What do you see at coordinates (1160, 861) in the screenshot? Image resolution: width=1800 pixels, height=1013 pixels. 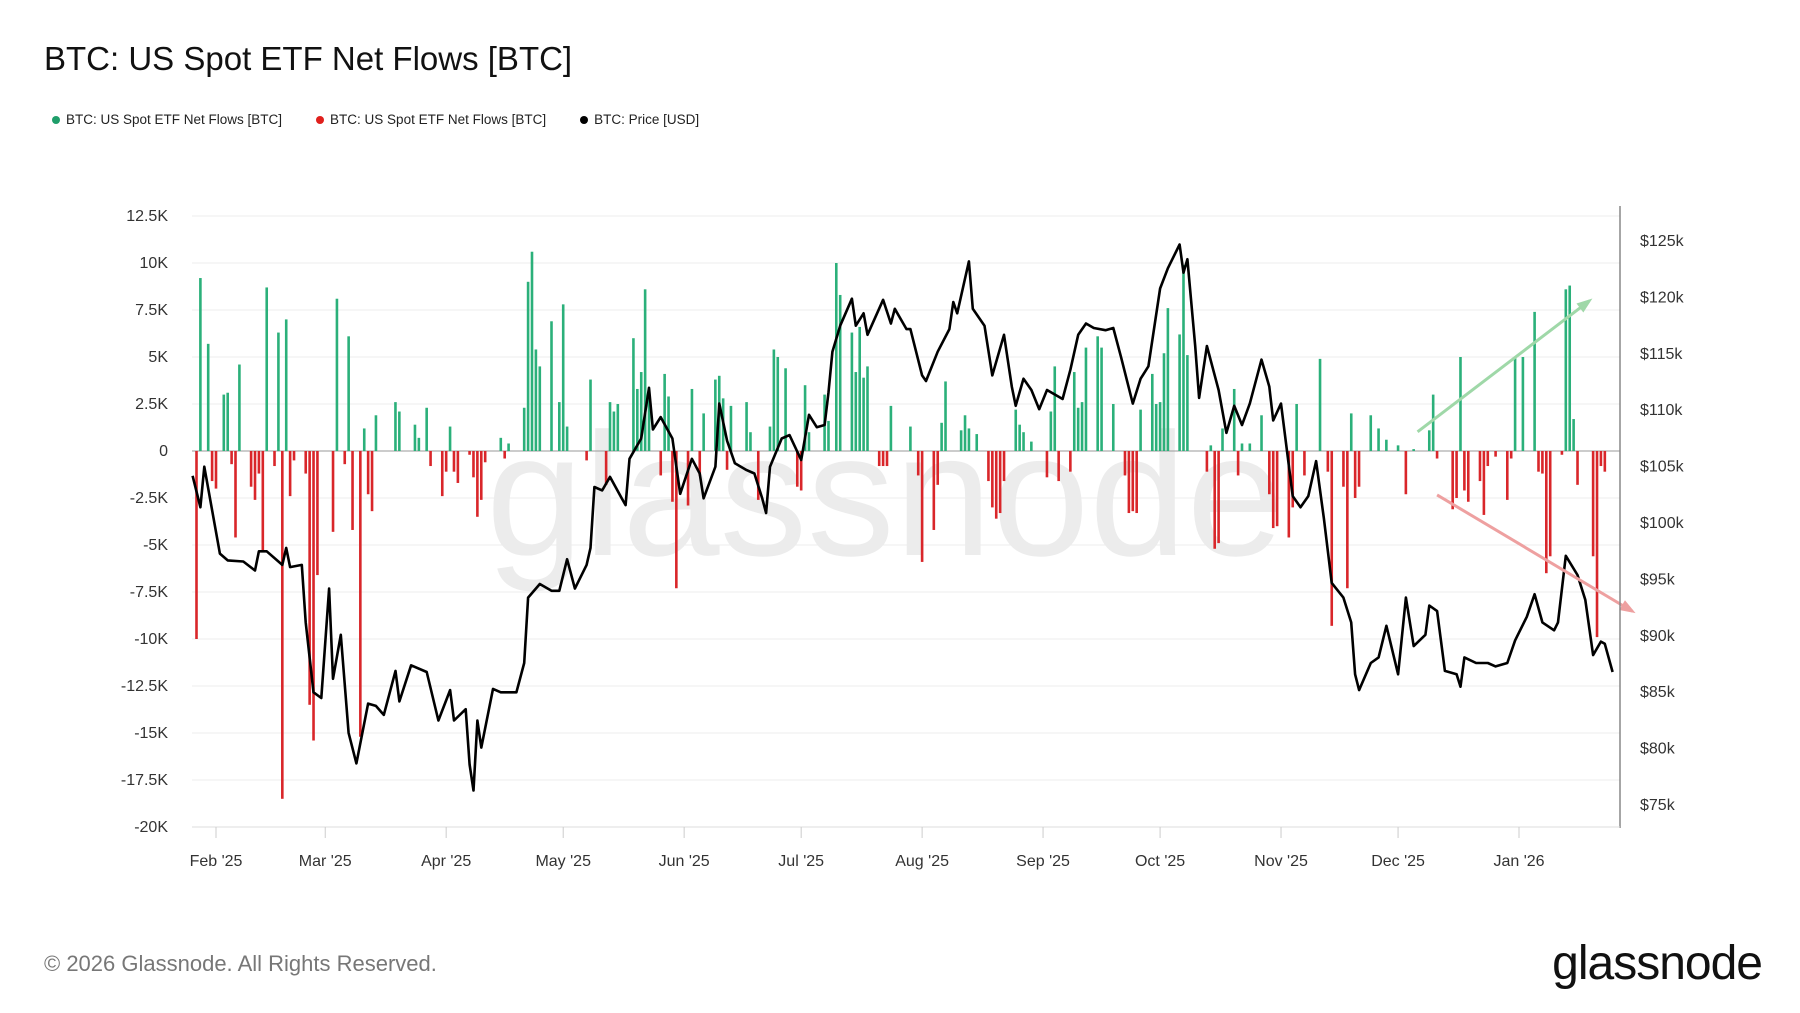 I see `x-tick-label: Oct '25` at bounding box center [1160, 861].